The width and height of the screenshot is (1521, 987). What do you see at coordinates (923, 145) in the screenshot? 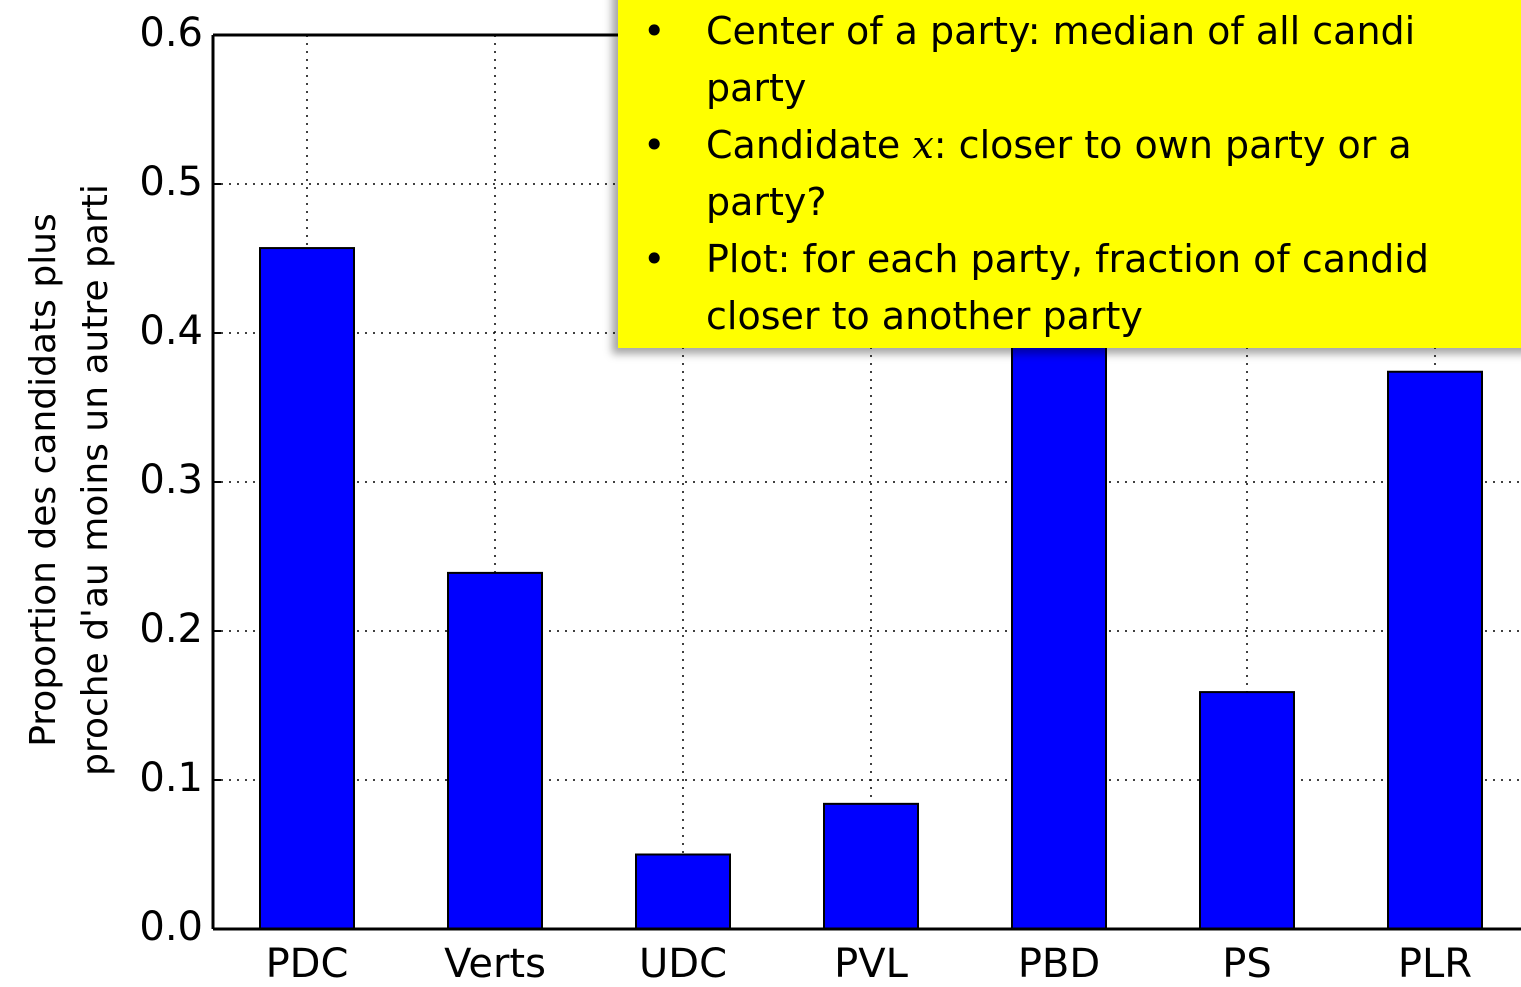
I see `math-var: x` at bounding box center [923, 145].